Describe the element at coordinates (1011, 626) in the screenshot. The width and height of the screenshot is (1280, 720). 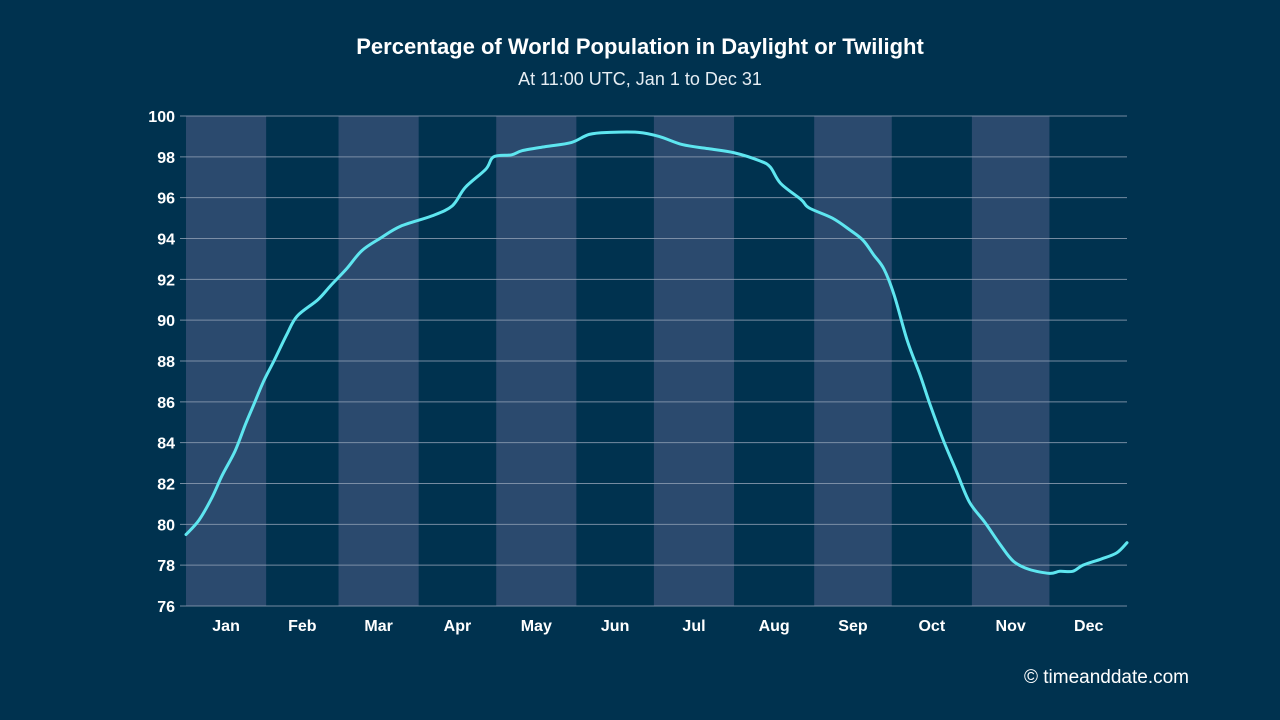
I see `x-tick-label: Nov` at that location.